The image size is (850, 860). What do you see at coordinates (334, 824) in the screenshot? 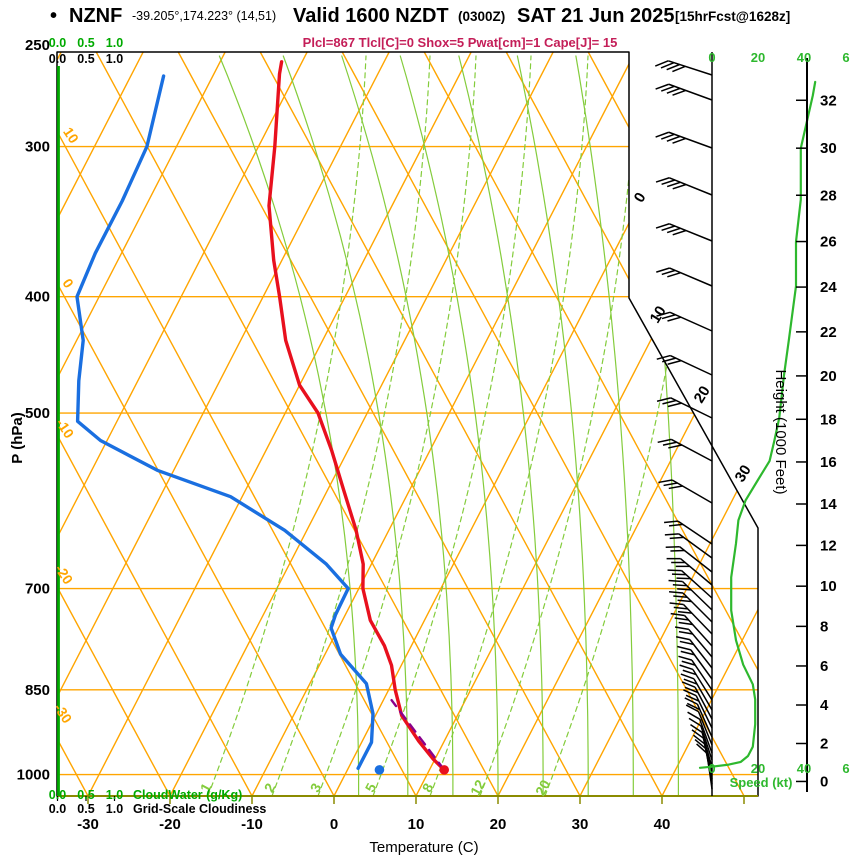
I see `temperature-tick-label: 0` at bounding box center [334, 824].